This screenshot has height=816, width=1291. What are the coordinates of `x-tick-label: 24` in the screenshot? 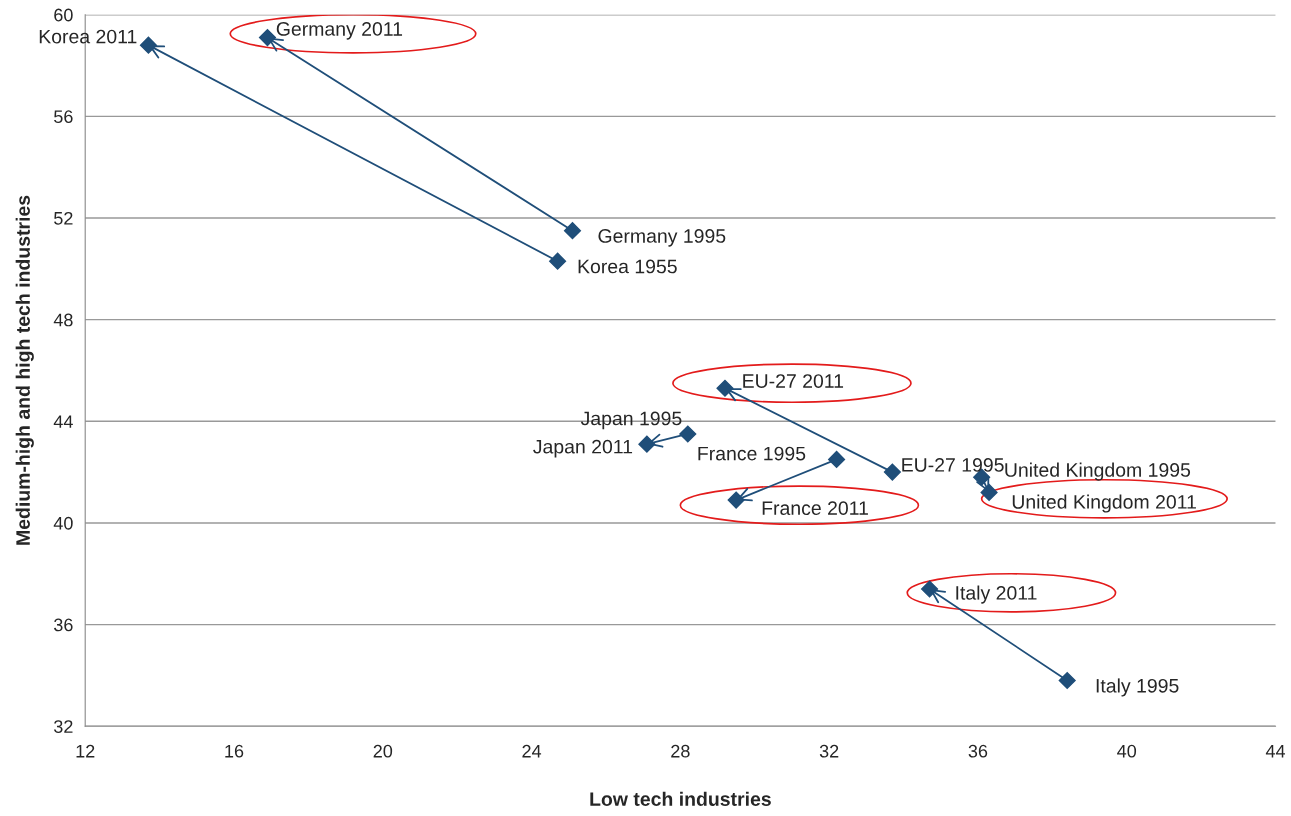 It's located at (532, 751).